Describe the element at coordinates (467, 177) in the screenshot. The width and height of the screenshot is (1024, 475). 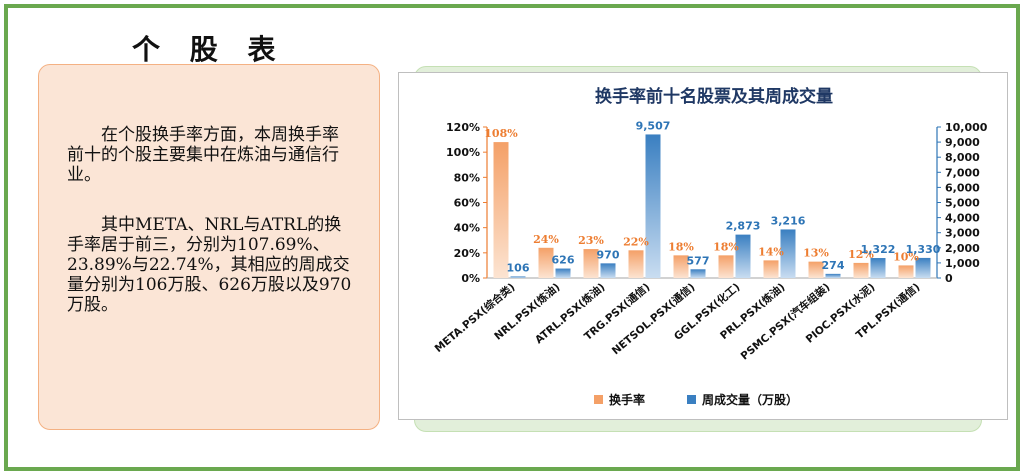
I see `left-axis-tick-label: 80%` at that location.